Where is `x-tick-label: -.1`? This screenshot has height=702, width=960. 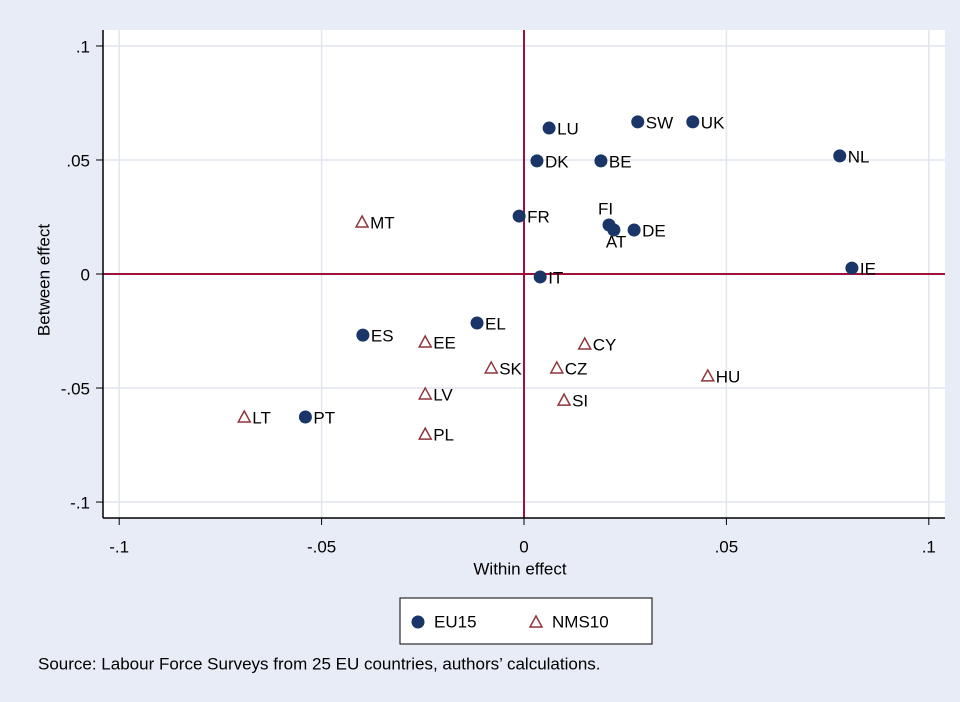
x-tick-label: -.1 is located at coordinates (119, 546).